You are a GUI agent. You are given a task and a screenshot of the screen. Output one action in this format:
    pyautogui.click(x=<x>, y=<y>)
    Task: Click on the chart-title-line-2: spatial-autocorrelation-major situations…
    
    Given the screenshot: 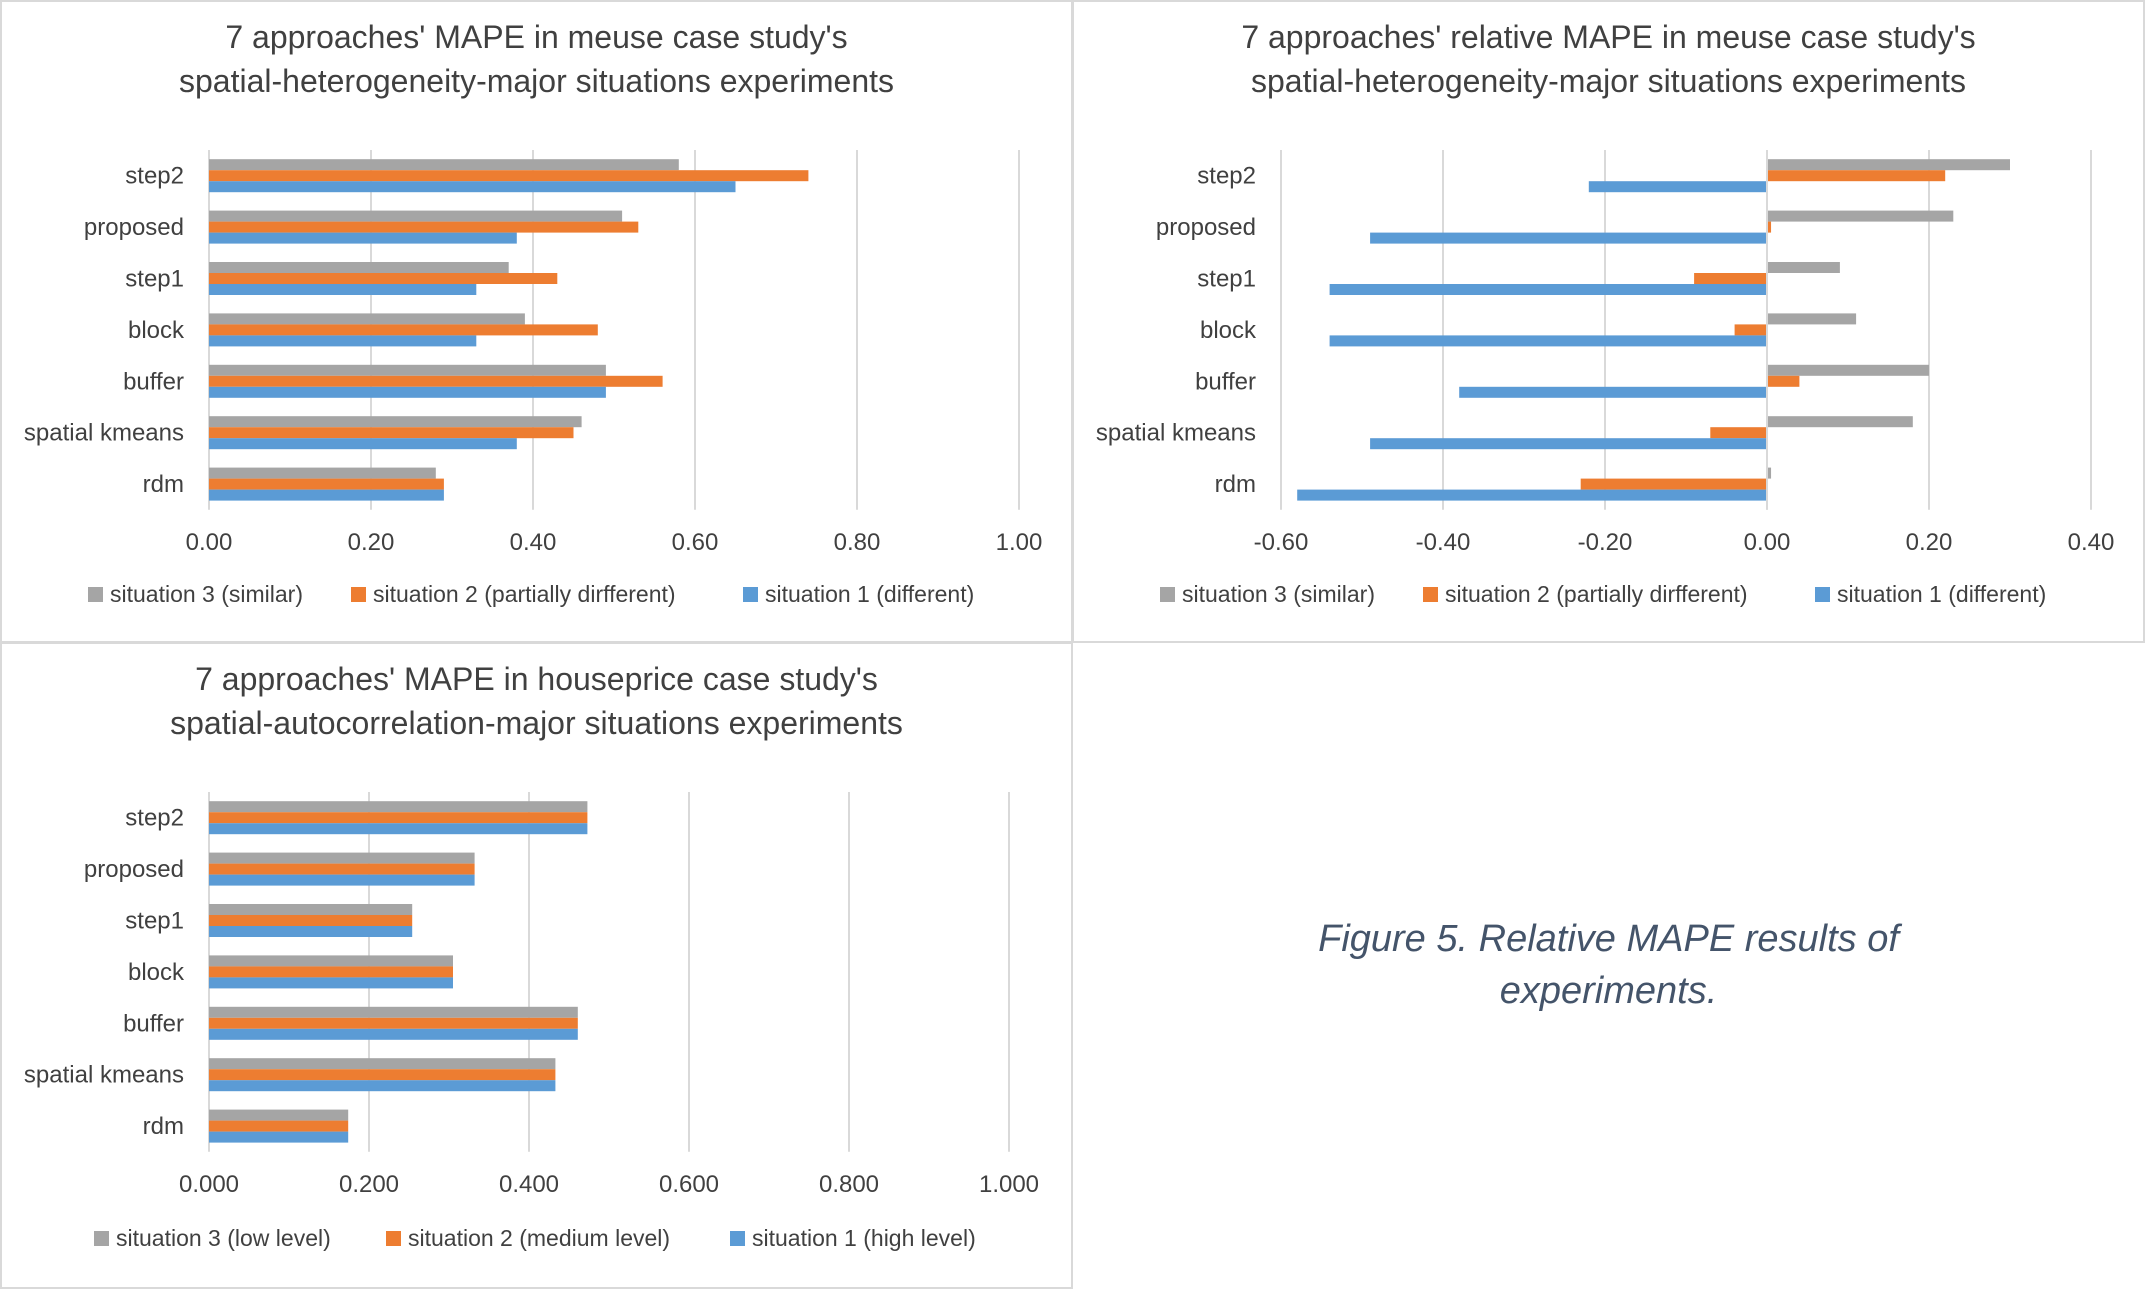 What is the action you would take?
    pyautogui.click(x=536, y=723)
    